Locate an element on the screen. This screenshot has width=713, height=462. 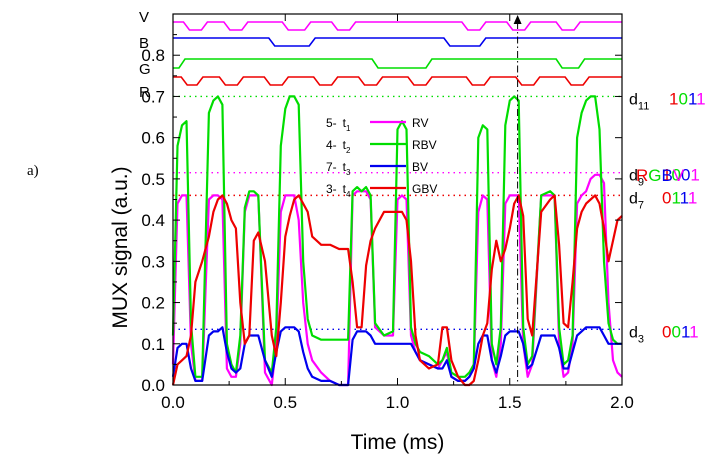
y-tick-label: 0.0 is located at coordinates (153, 385).